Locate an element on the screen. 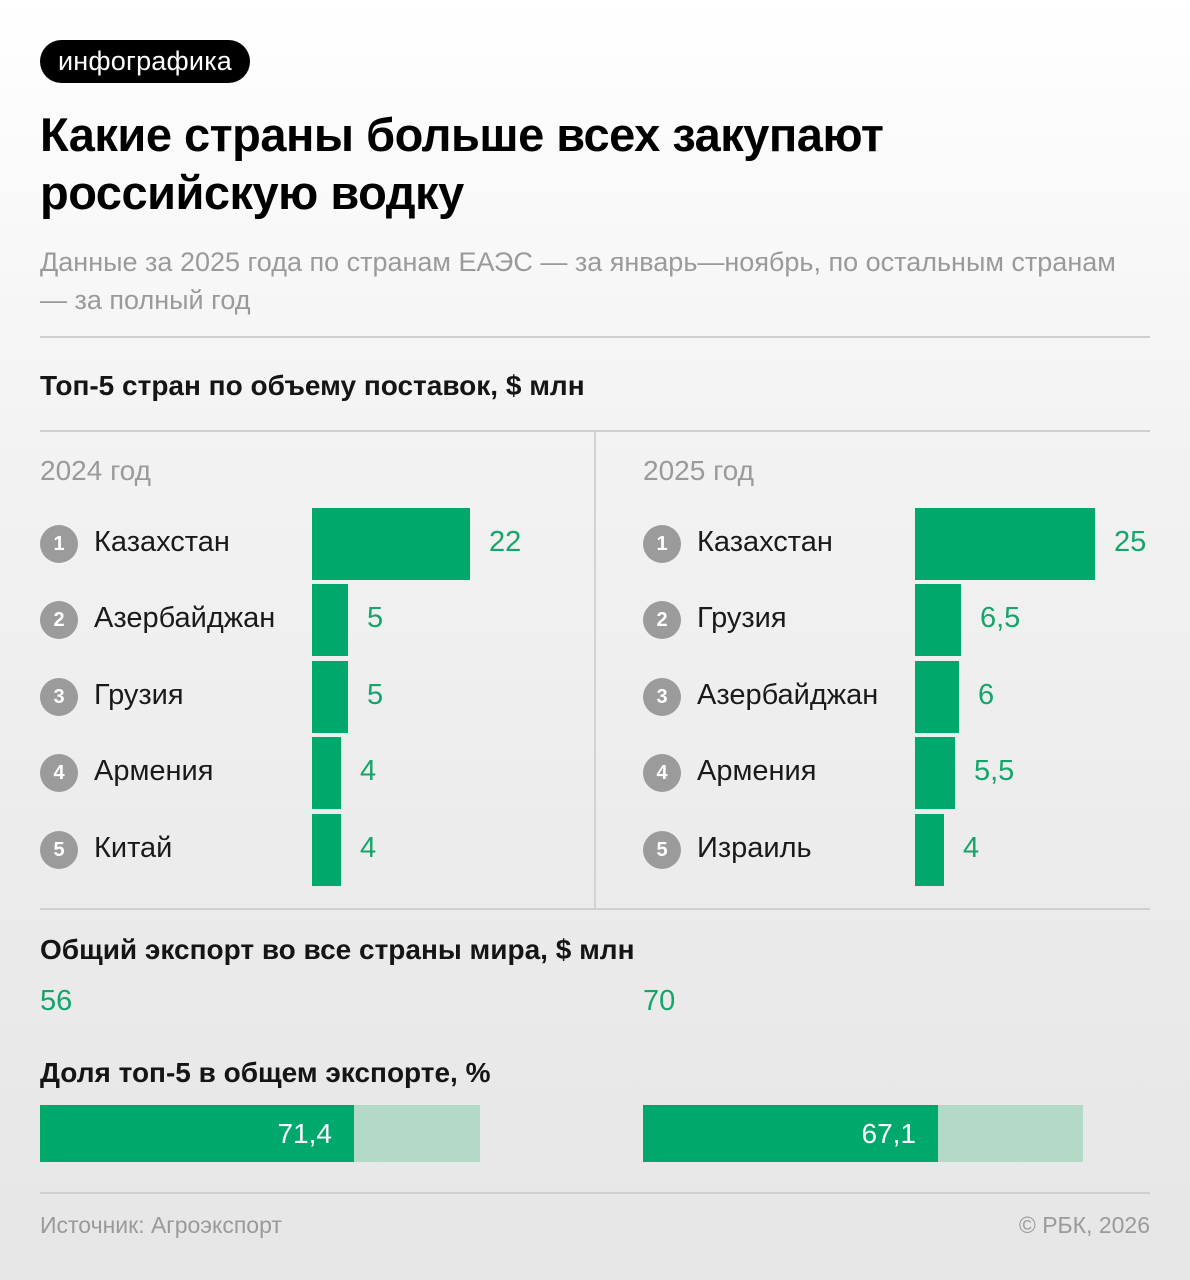 This screenshot has width=1190, height=1280. infographic-tag: инфографика is located at coordinates (145, 61).